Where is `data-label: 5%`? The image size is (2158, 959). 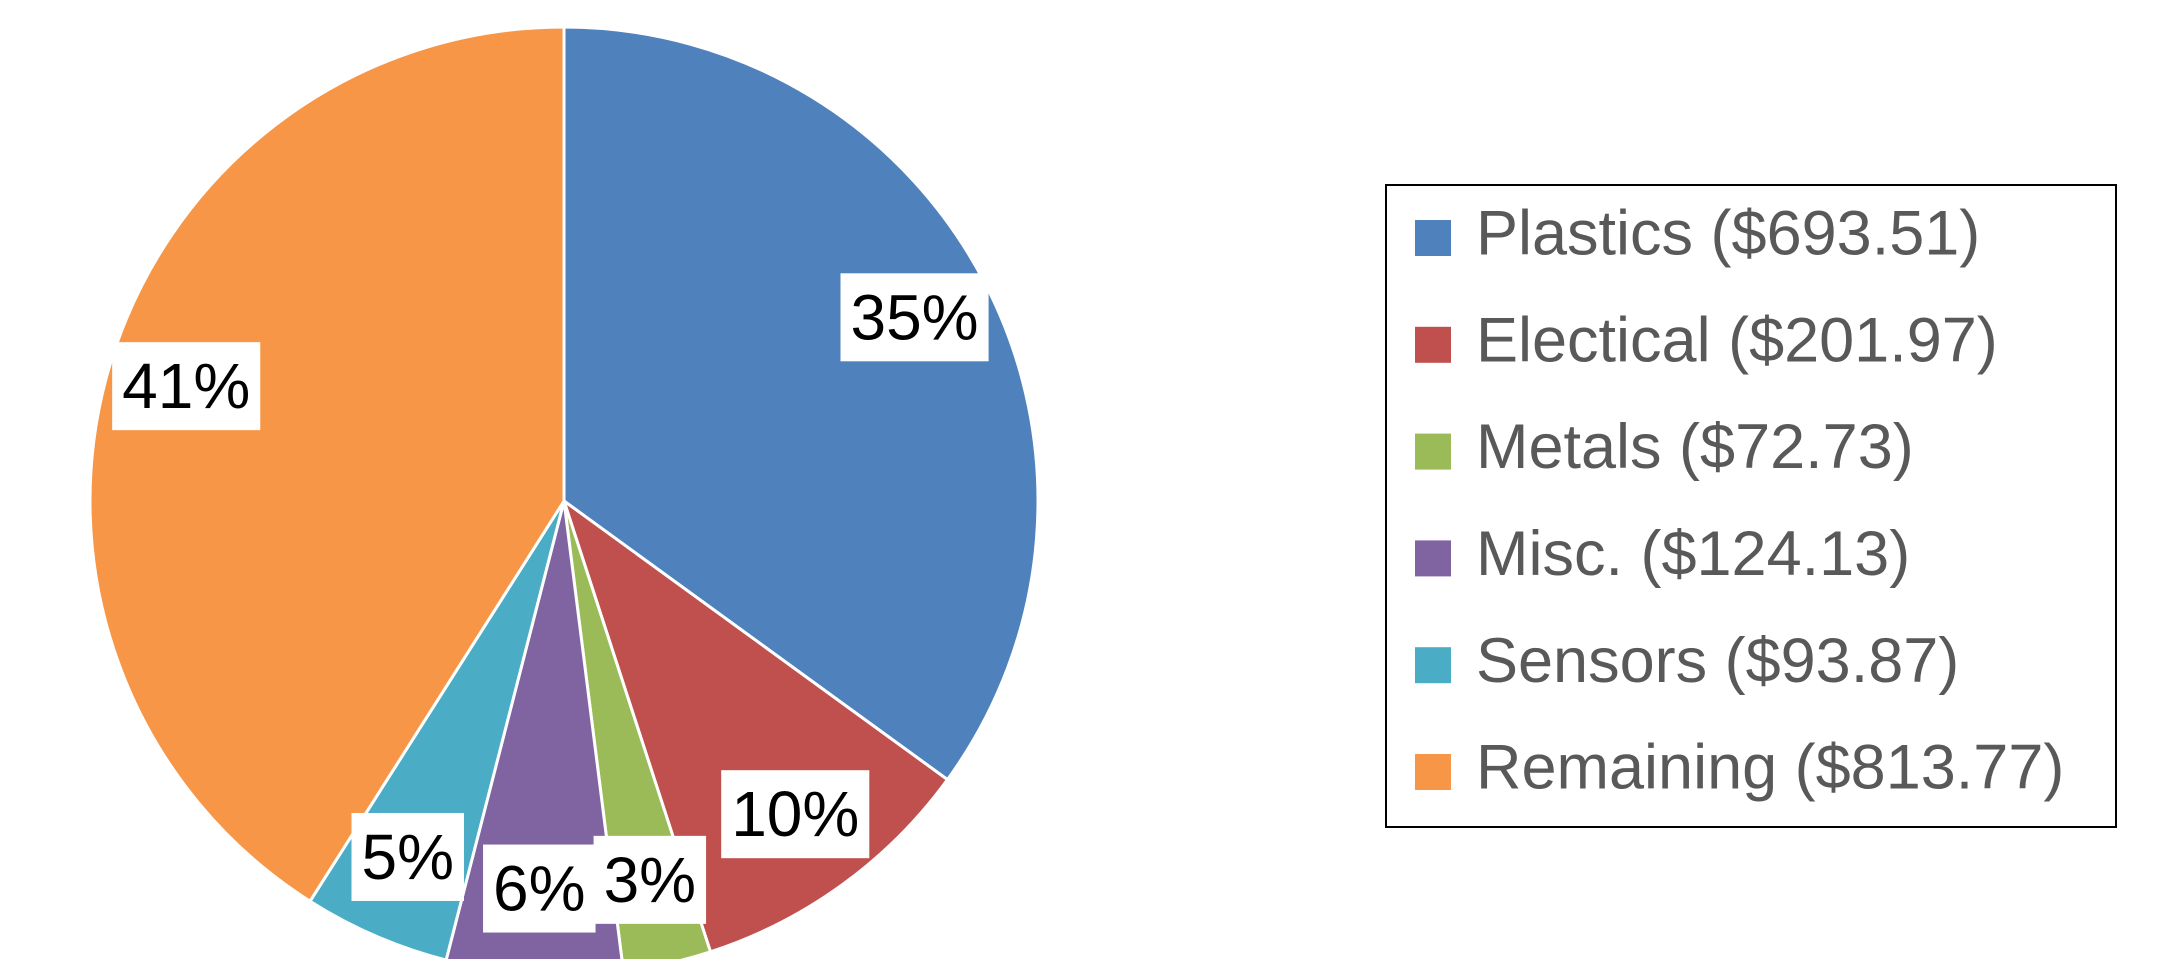 data-label: 5% is located at coordinates (408, 857).